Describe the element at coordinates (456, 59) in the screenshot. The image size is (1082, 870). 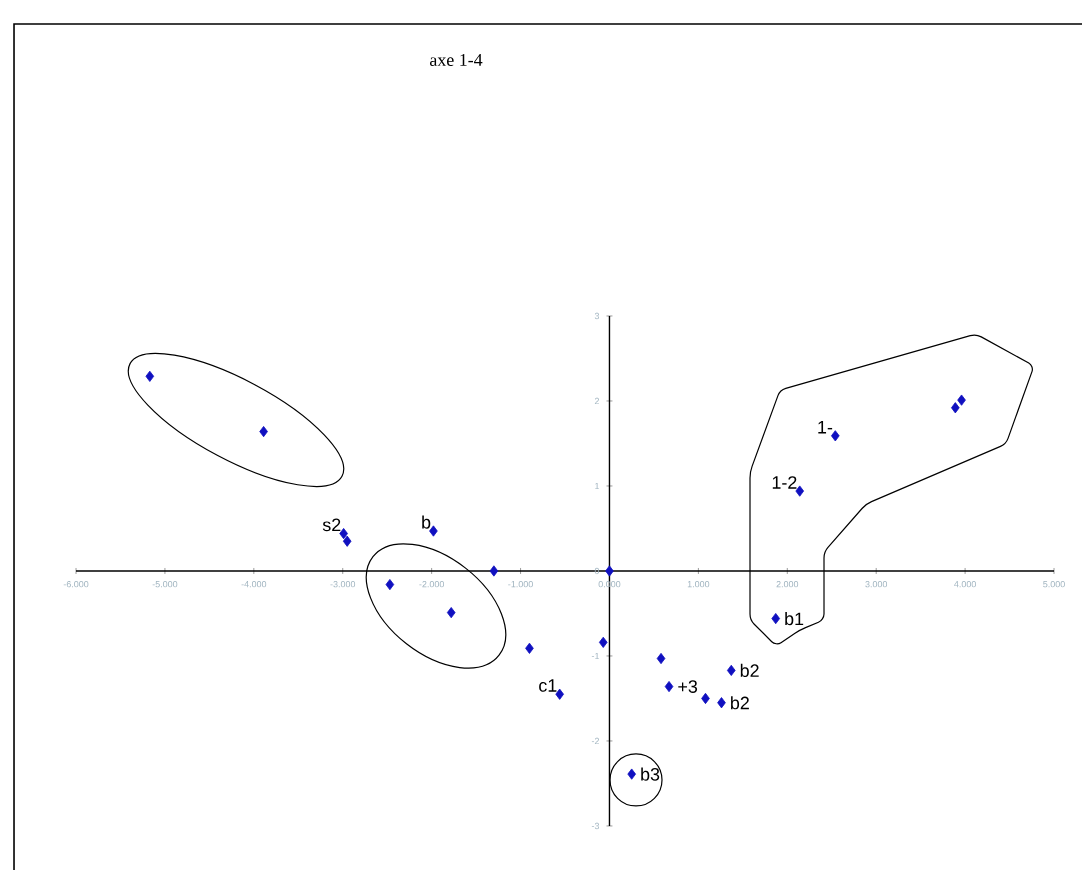
I see `chart-title: axe 1-4` at that location.